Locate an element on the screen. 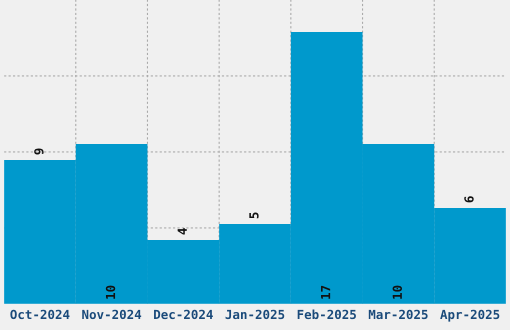 The width and height of the screenshot is (510, 330). x-tick-label: Nov-2024 is located at coordinates (112, 315).